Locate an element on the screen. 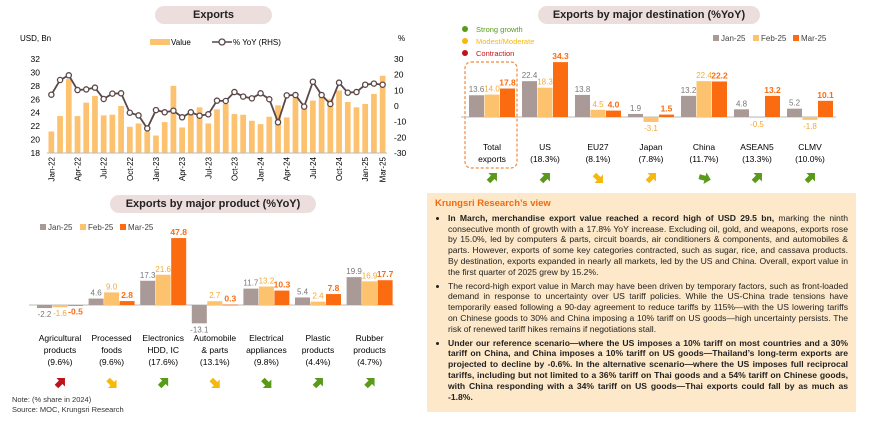 Image resolution: width=870 pixels, height=426 pixels. x-tick-label: Oct-23 is located at coordinates (234, 168).